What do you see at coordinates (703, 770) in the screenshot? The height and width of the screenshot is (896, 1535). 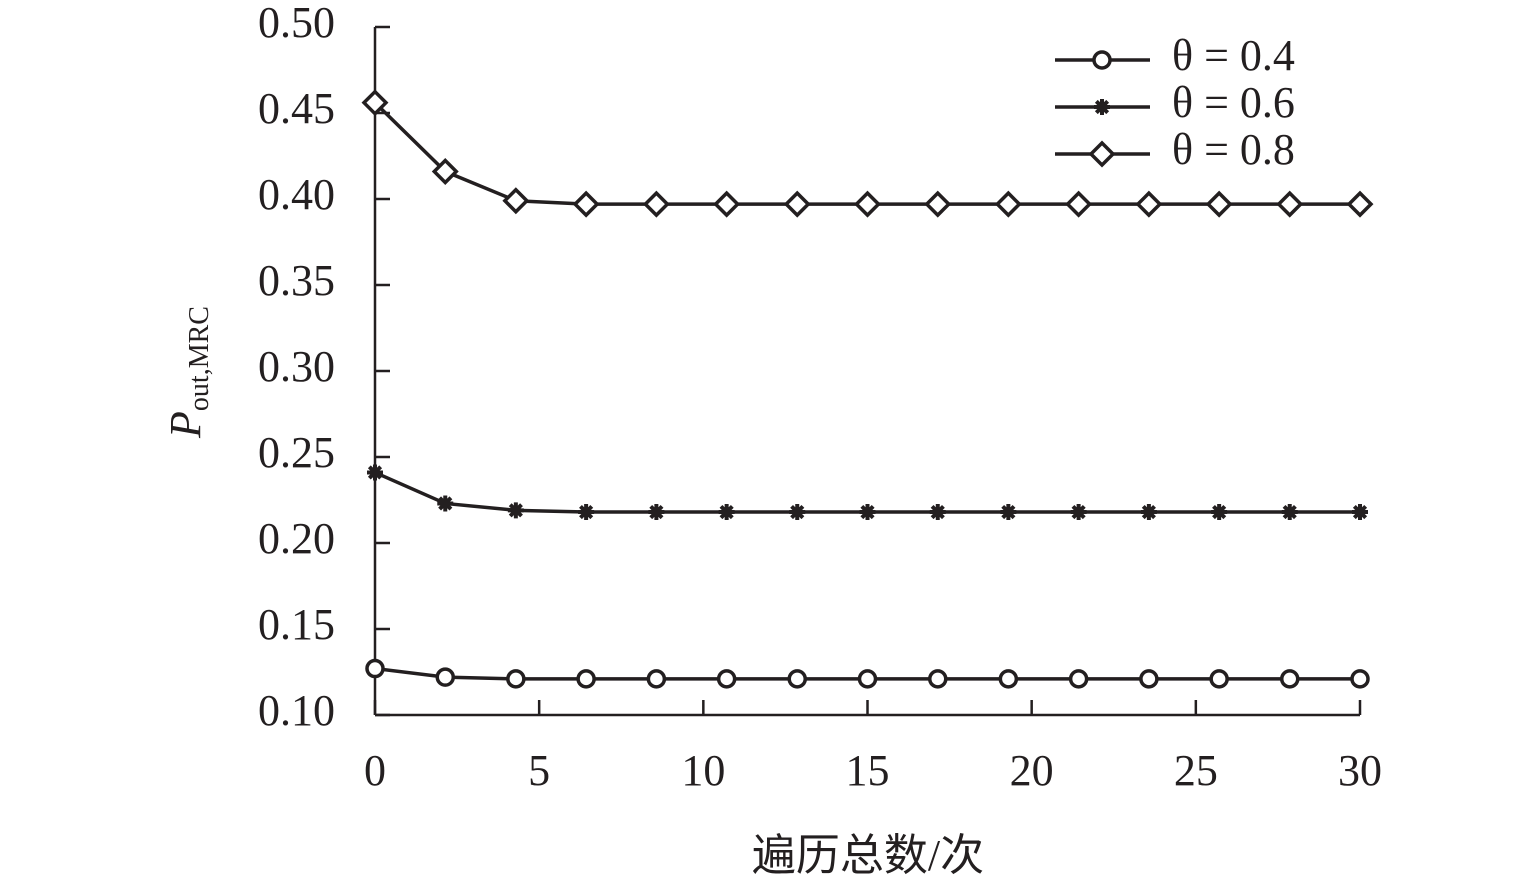 I see `x-tick-label: 10` at bounding box center [703, 770].